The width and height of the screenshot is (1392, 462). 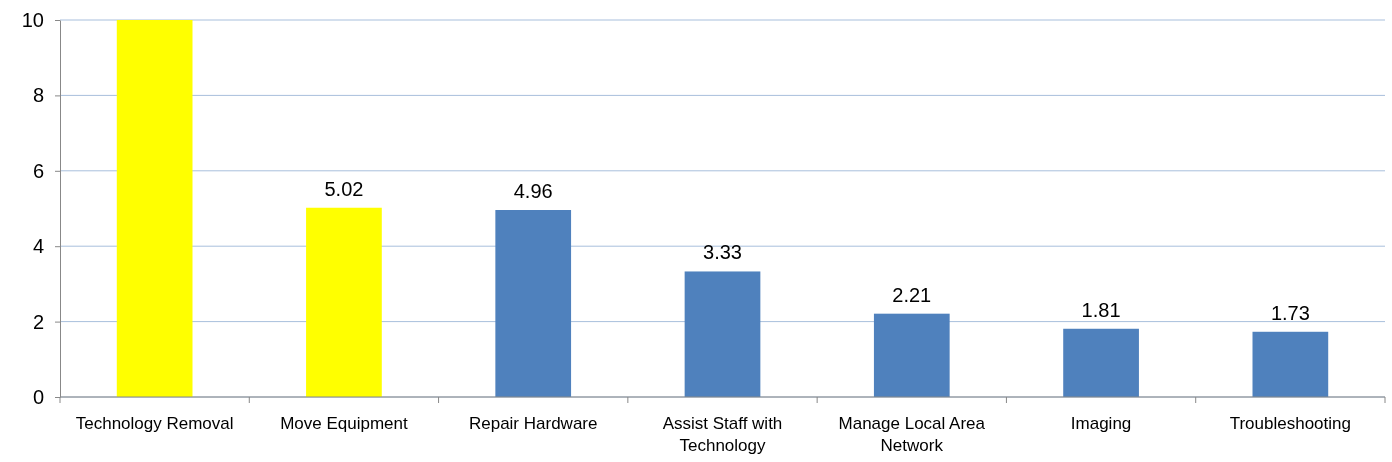 What do you see at coordinates (722, 434) in the screenshot?
I see `x-tick-label: Assist Staff with Technology` at bounding box center [722, 434].